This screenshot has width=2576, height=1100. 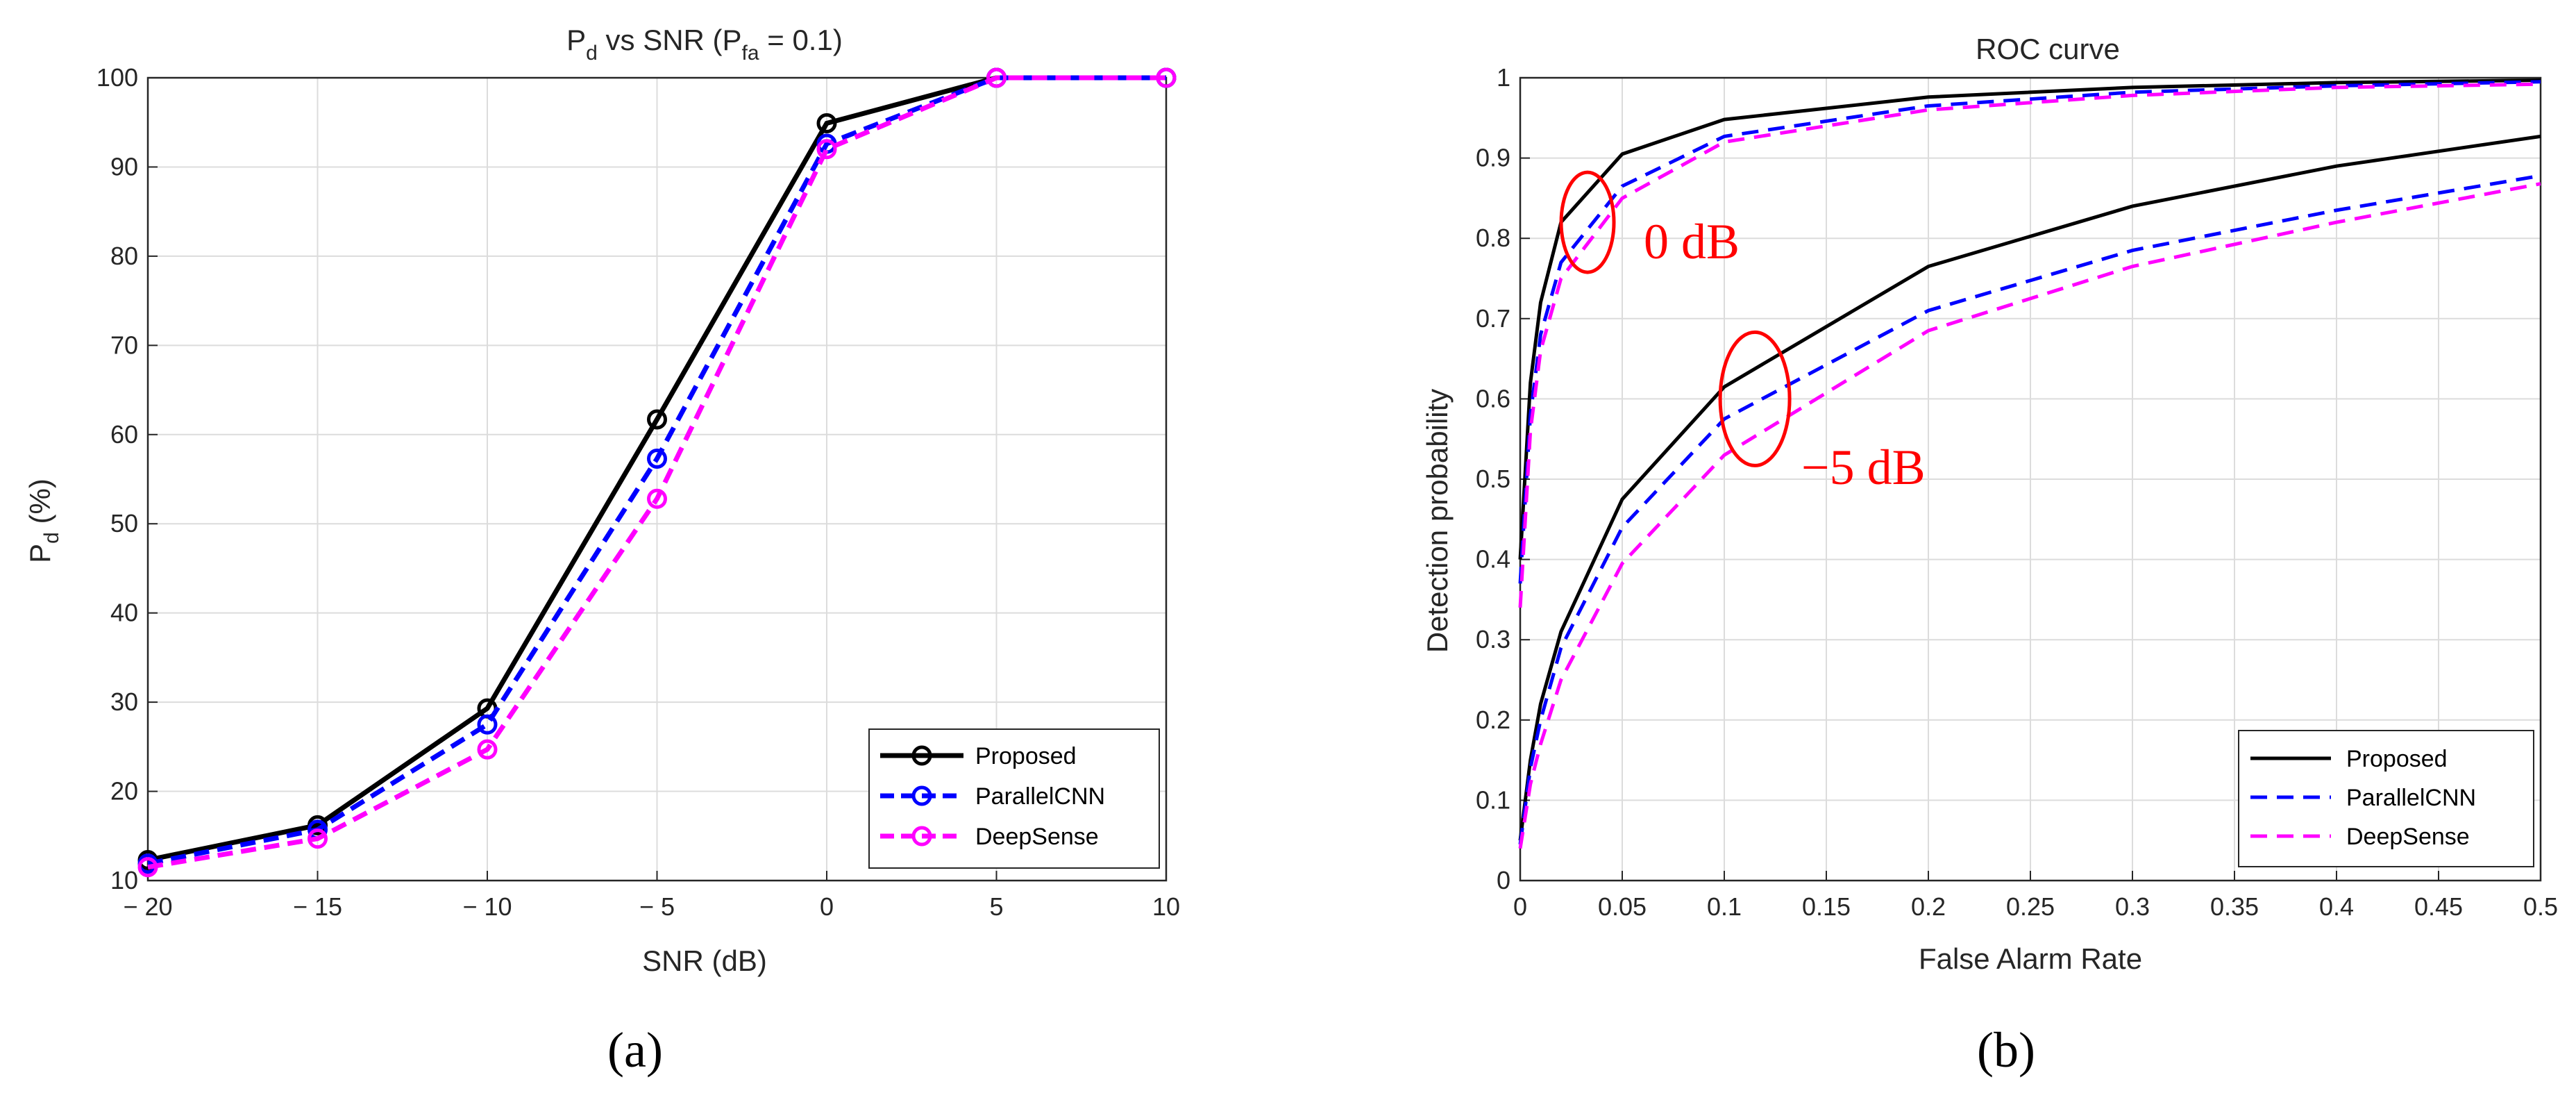 What do you see at coordinates (2006, 1050) in the screenshot?
I see `panel-label-b: (b)` at bounding box center [2006, 1050].